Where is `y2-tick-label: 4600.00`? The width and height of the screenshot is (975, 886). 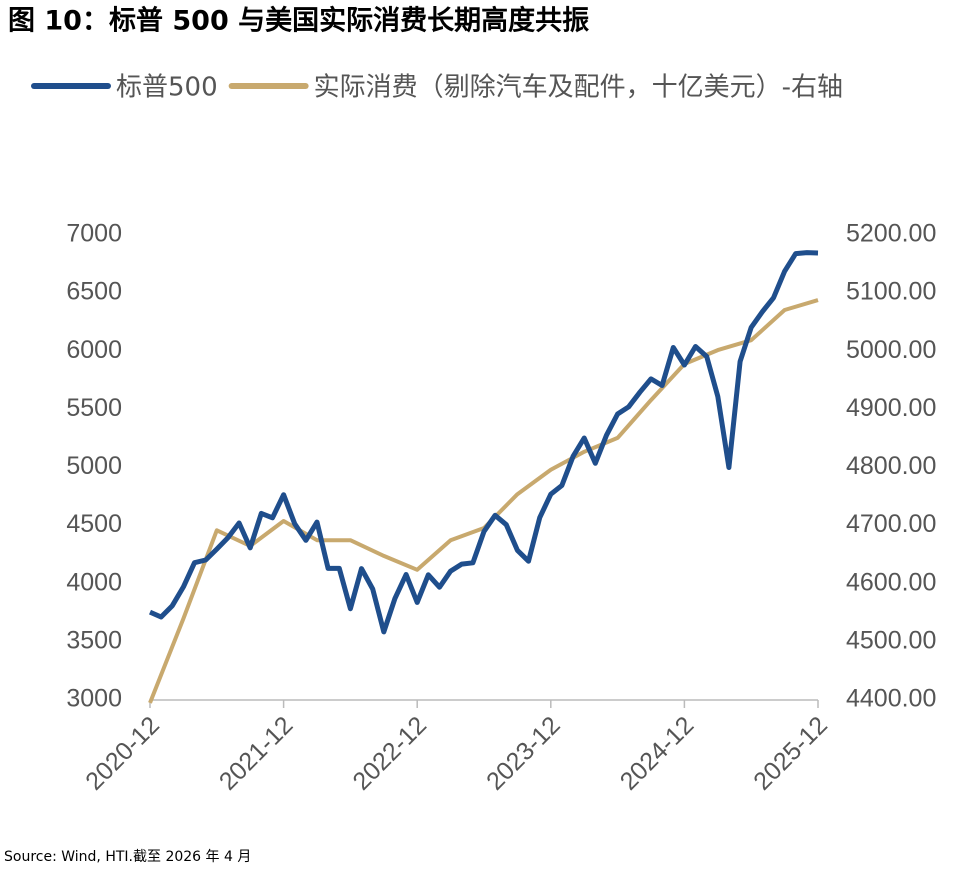
y2-tick-label: 4600.00 is located at coordinates (891, 582).